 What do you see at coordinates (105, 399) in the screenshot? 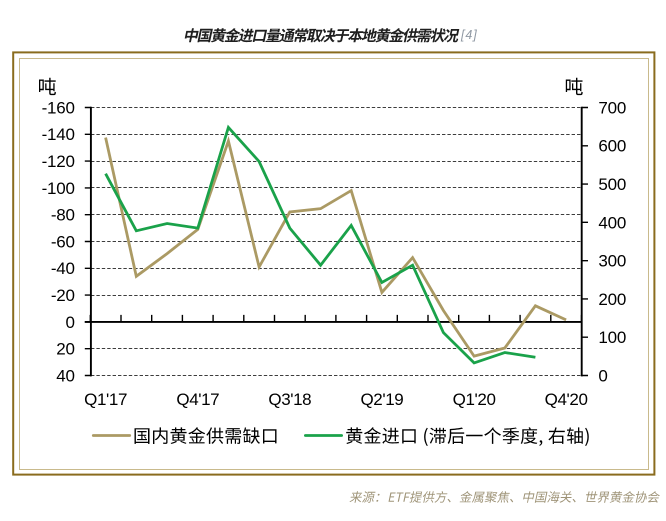
I see `svg-text: Q1'17` at bounding box center [105, 399].